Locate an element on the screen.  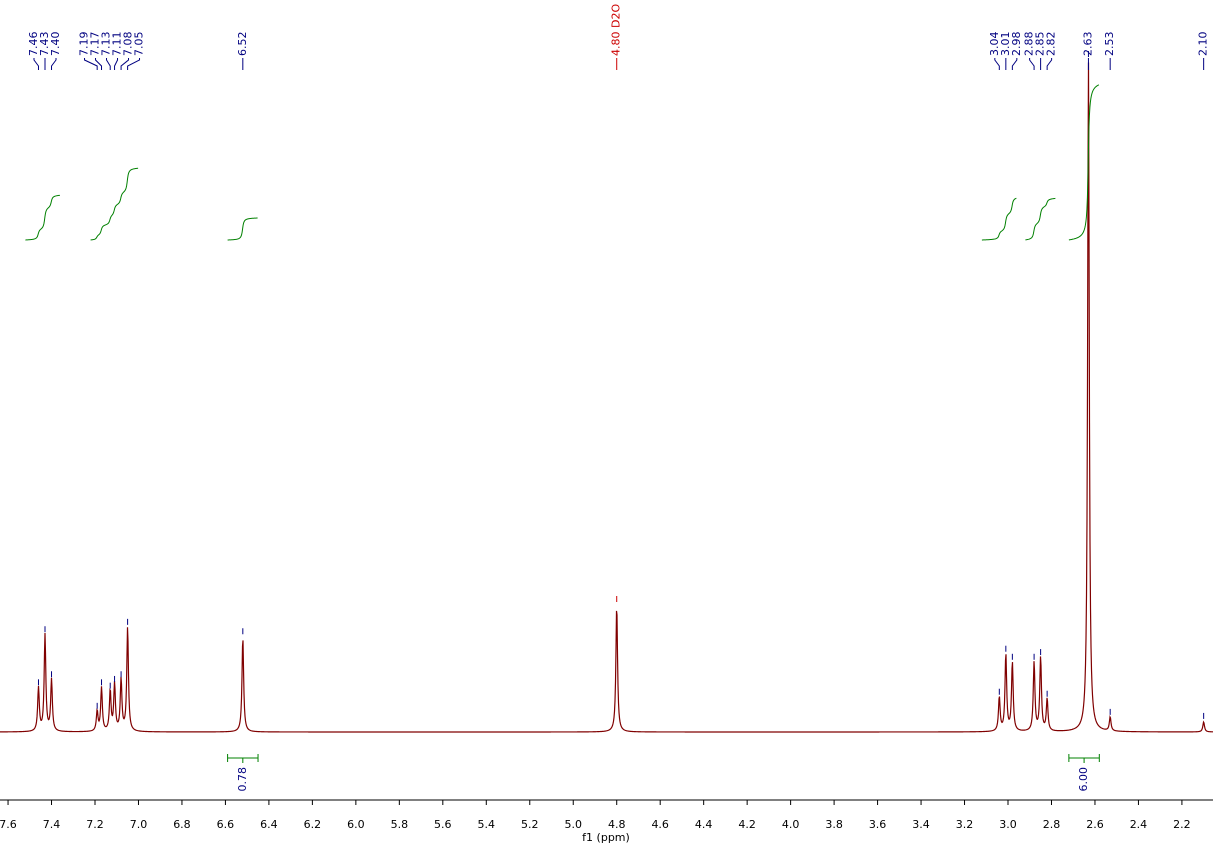
peak-label: 2.82 is located at coordinates (1051, 44).